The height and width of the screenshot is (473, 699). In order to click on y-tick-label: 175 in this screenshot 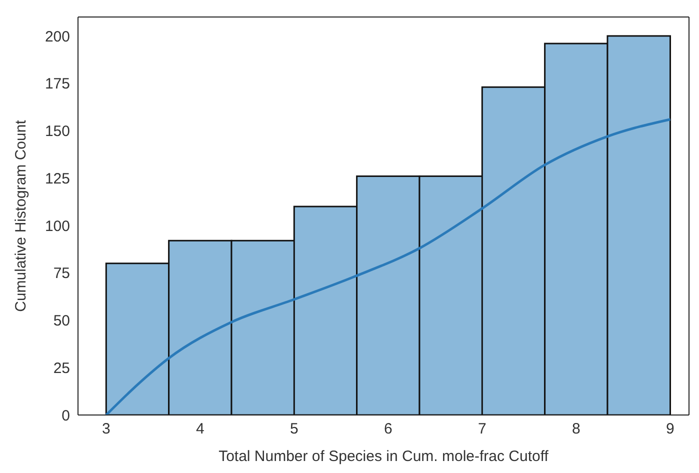, I will do `click(57, 84)`.